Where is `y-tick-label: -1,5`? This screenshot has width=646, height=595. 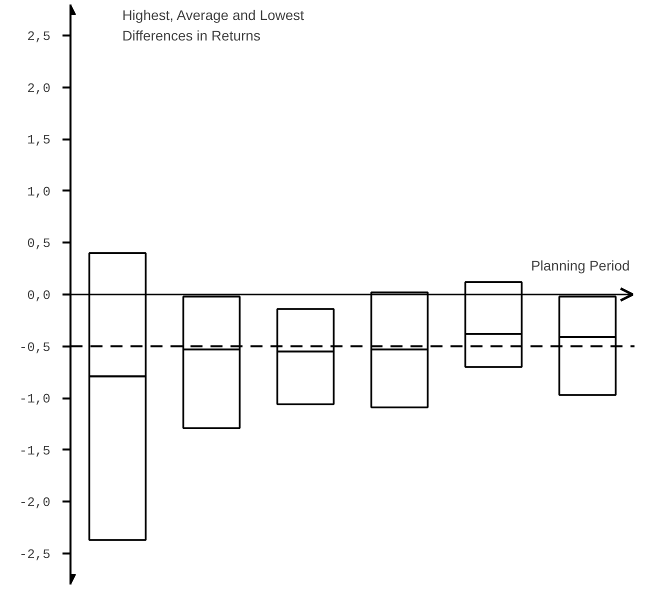
y-tick-label: -1,5 is located at coordinates (35, 450).